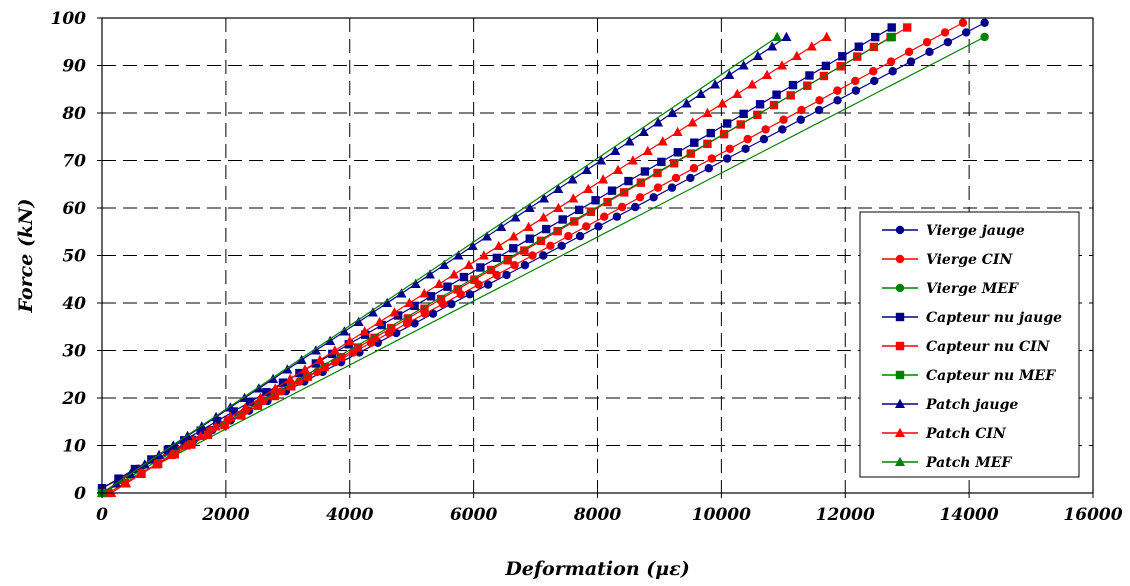 The width and height of the screenshot is (1130, 586). What do you see at coordinates (950, 289) in the screenshot?
I see `legend-item: Vierge MEF` at bounding box center [950, 289].